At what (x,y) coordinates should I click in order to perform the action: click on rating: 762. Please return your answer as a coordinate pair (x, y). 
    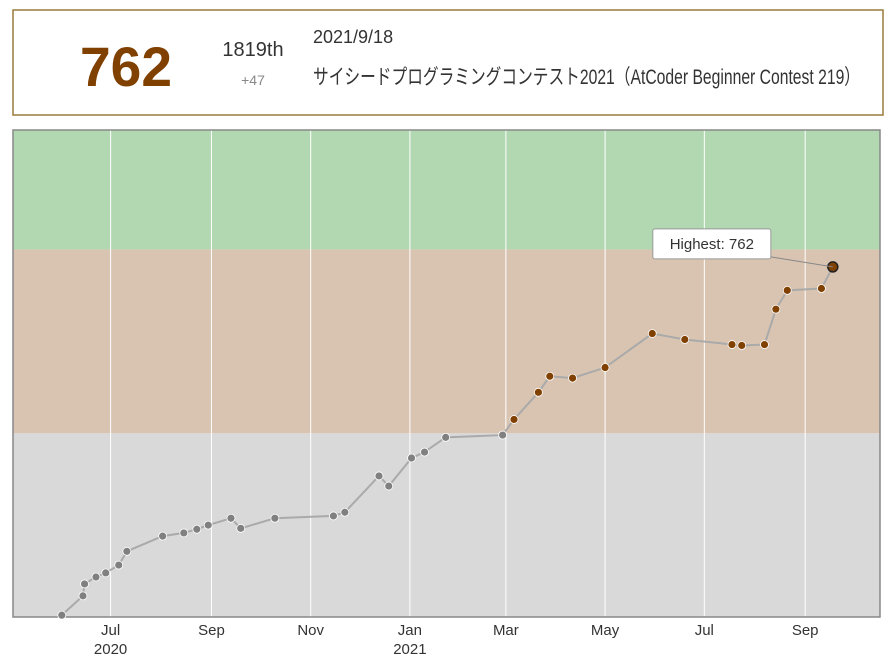
    Looking at the image, I should click on (126, 66).